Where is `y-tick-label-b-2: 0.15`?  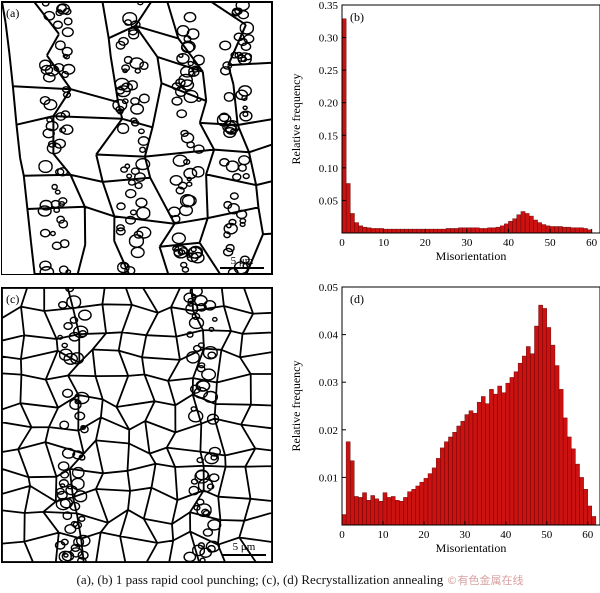
y-tick-label-b-2: 0.15 is located at coordinates (329, 136).